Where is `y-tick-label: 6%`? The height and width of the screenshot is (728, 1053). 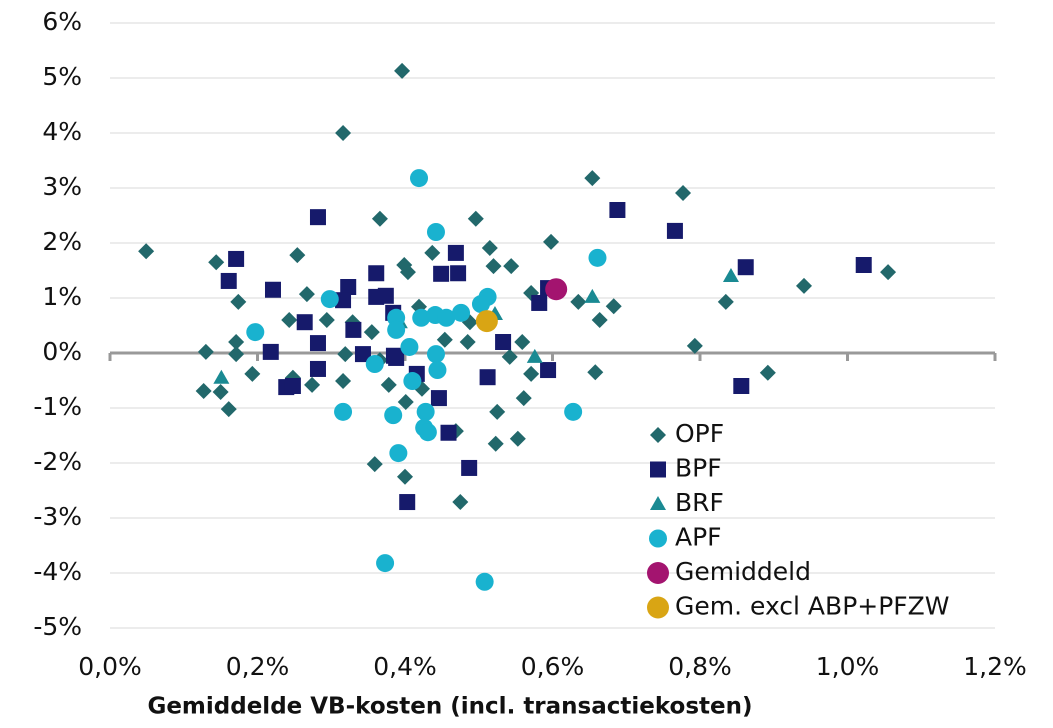 y-tick-label: 6% is located at coordinates (62, 21).